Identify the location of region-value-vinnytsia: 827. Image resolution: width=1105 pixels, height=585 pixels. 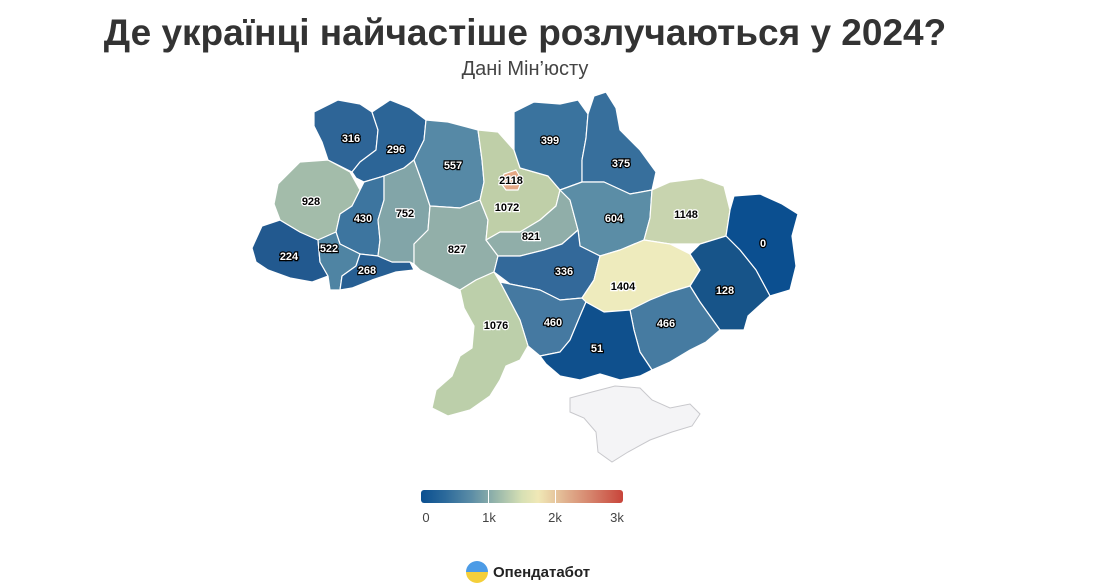
(457, 250).